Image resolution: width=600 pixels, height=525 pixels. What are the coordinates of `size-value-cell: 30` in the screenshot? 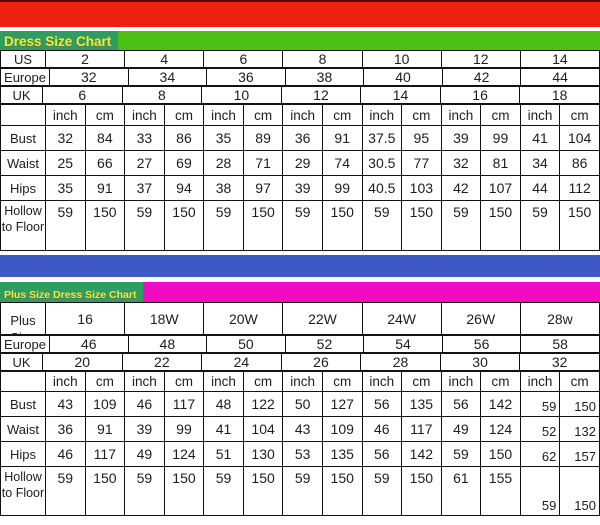 It's located at (480, 362).